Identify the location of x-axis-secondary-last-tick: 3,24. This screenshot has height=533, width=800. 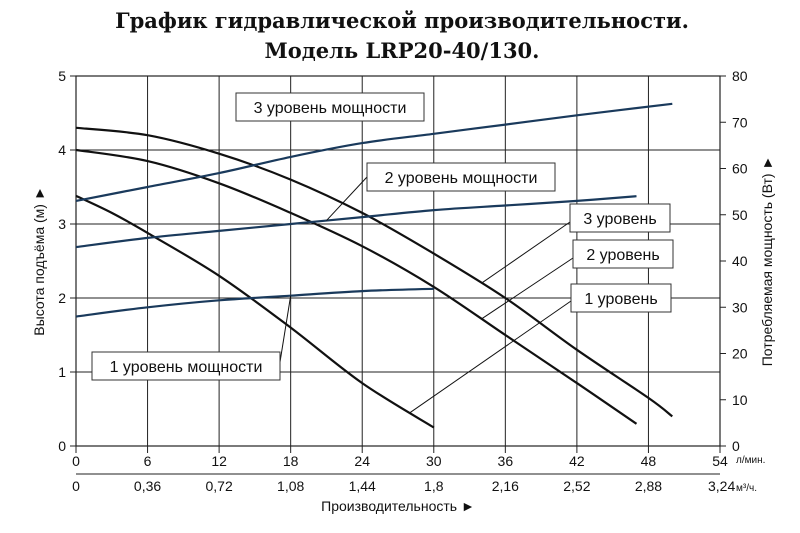
(721, 486).